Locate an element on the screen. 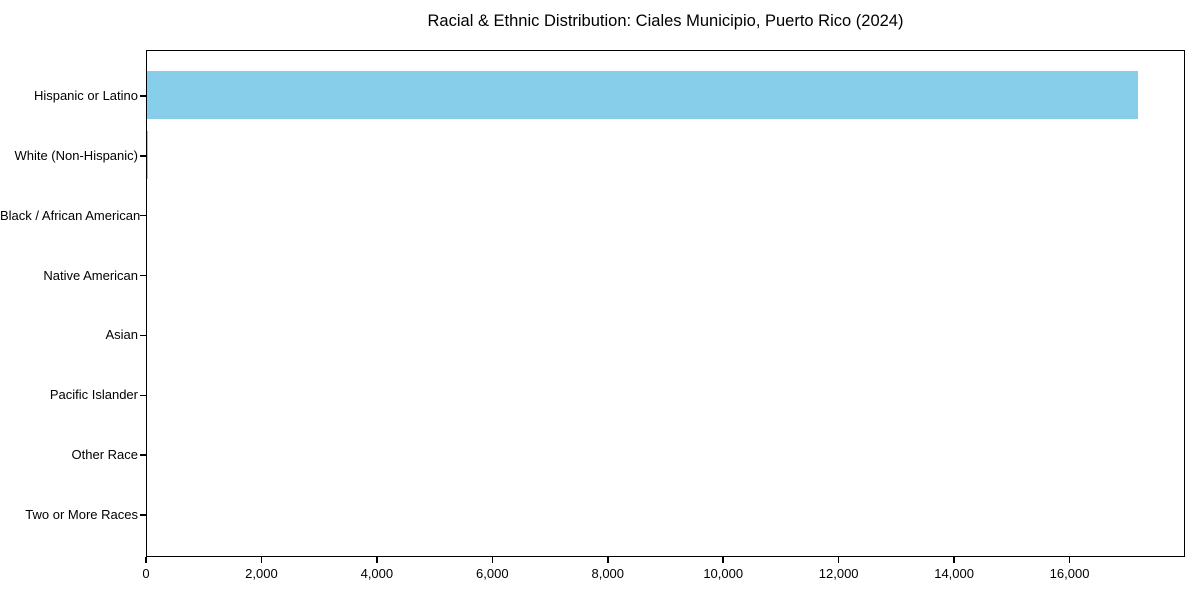 The width and height of the screenshot is (1200, 600). x-tick-label: 8,000 is located at coordinates (608, 573).